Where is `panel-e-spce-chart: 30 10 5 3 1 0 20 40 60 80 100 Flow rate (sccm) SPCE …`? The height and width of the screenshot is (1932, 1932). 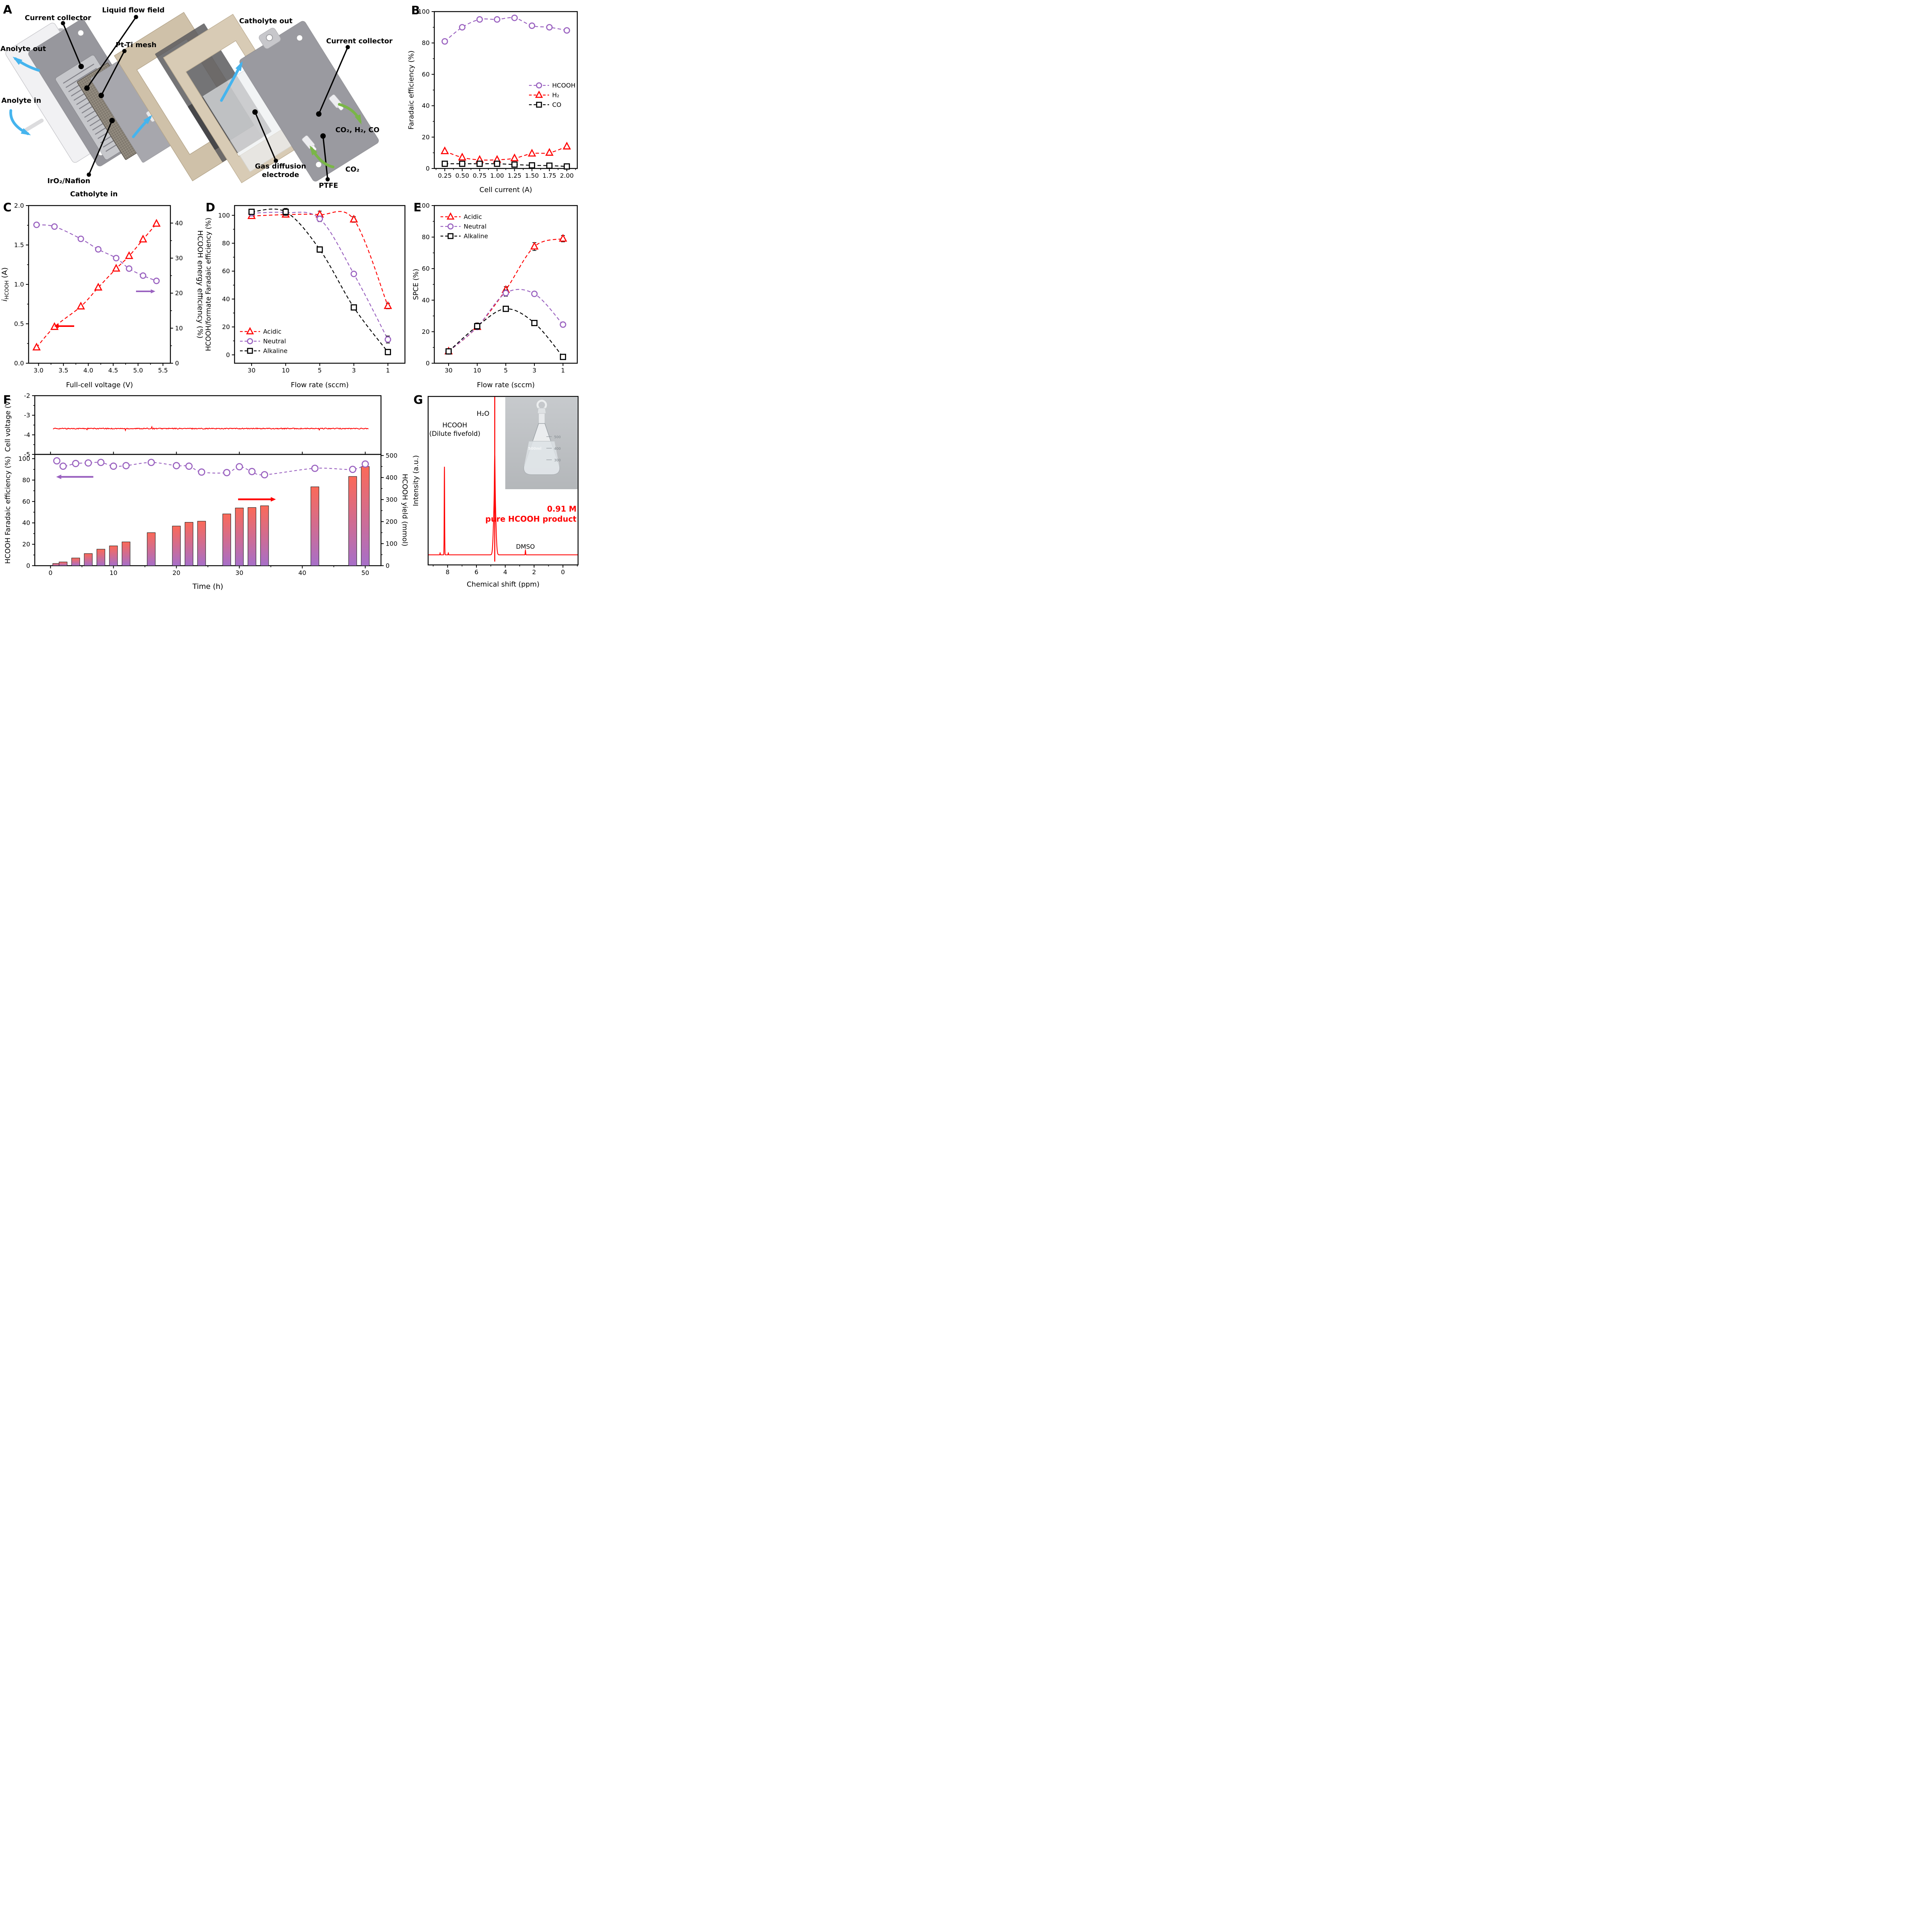 panel-e-spce-chart: 30 10 5 3 1 0 20 40 60 80 100 Flow rate (sccm) SPCE … is located at coordinates (496, 294).